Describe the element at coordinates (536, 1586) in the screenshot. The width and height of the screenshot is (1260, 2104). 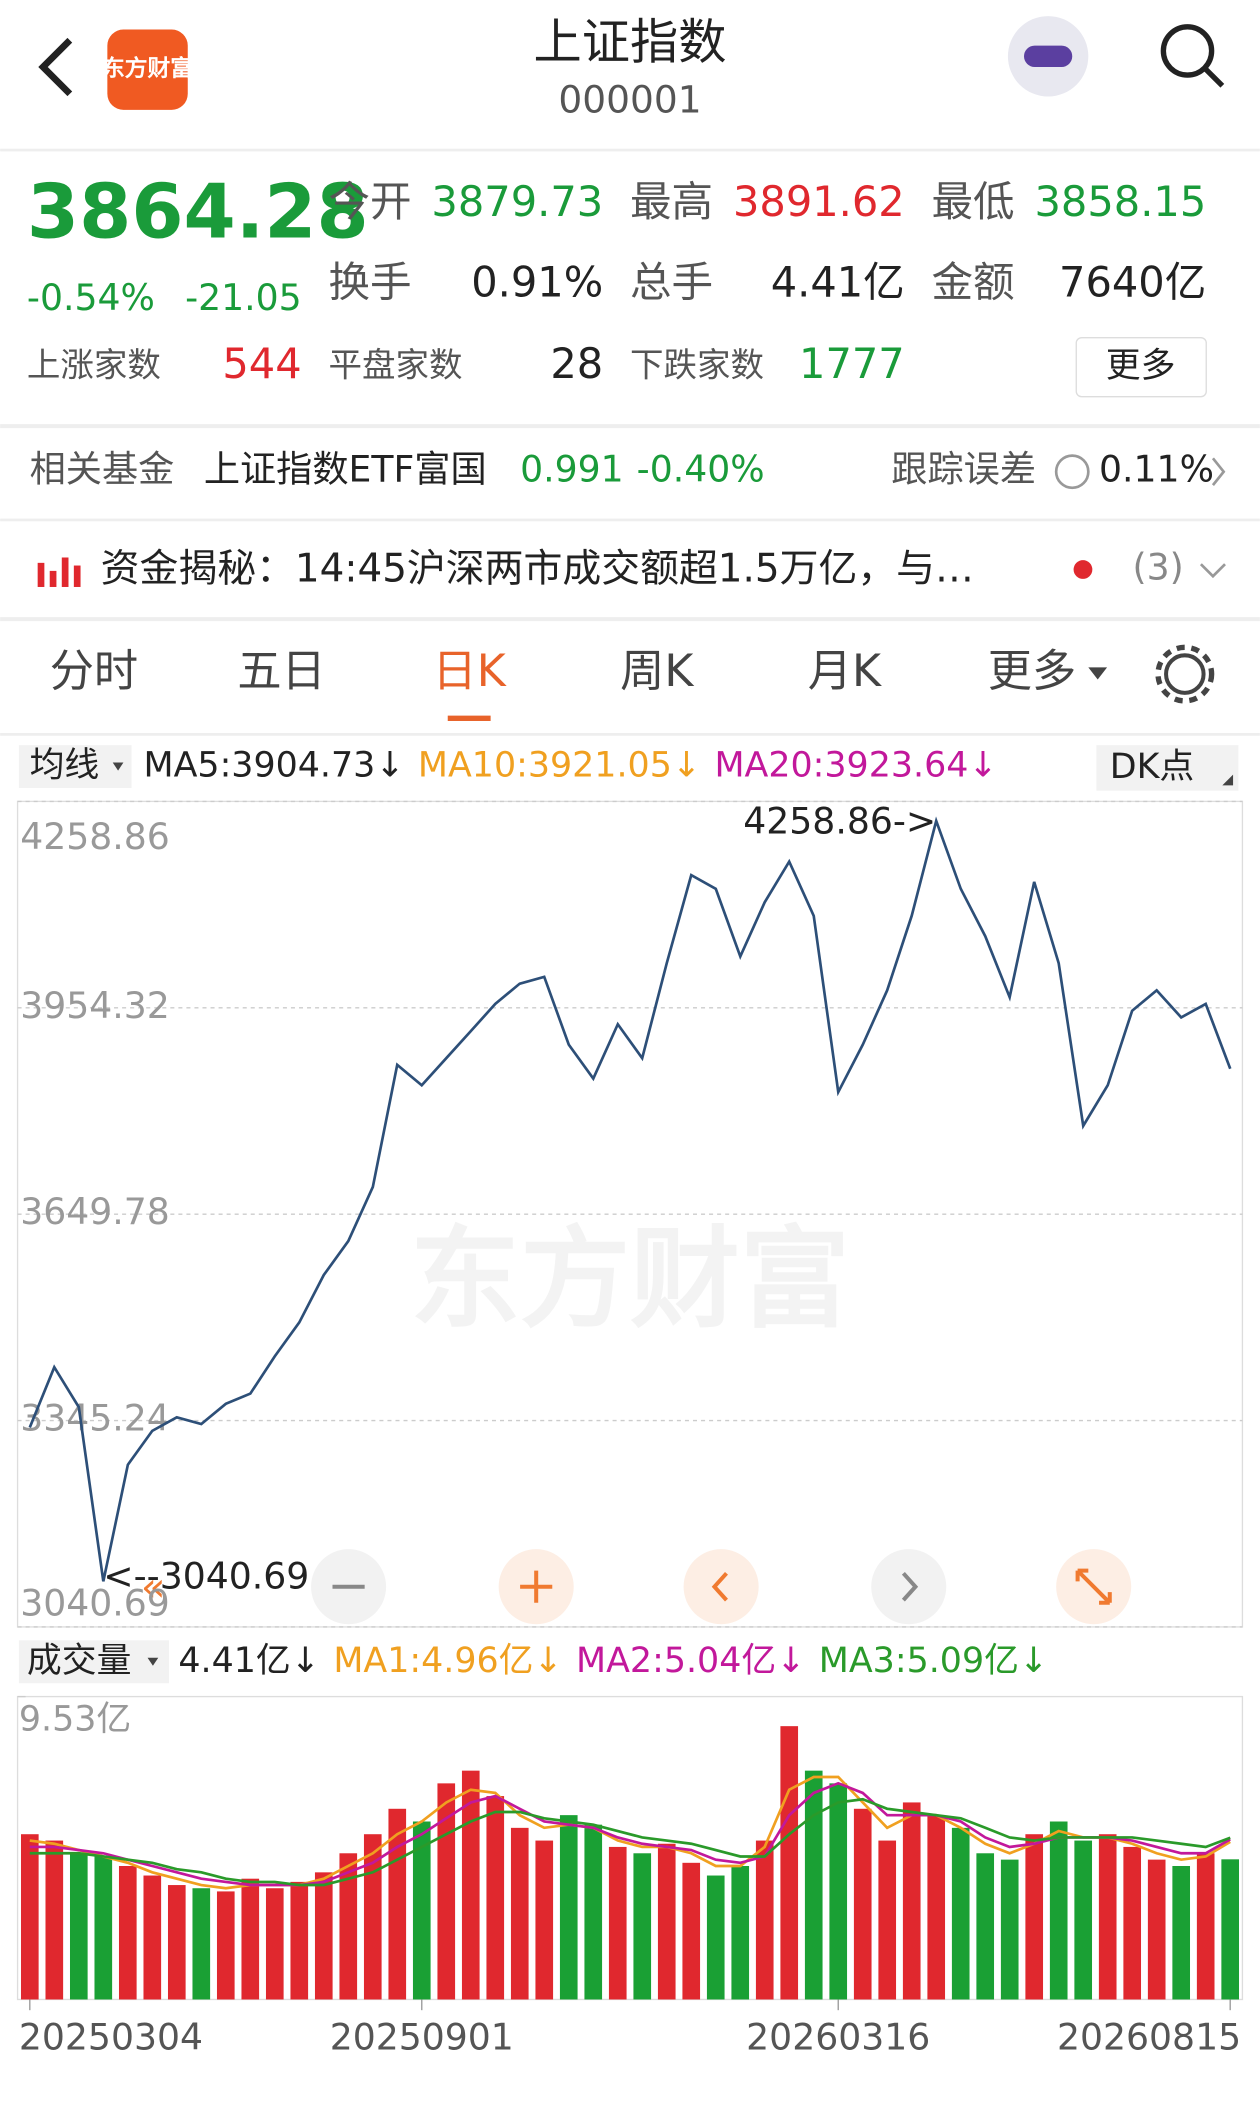
I see `plus-icon` at that location.